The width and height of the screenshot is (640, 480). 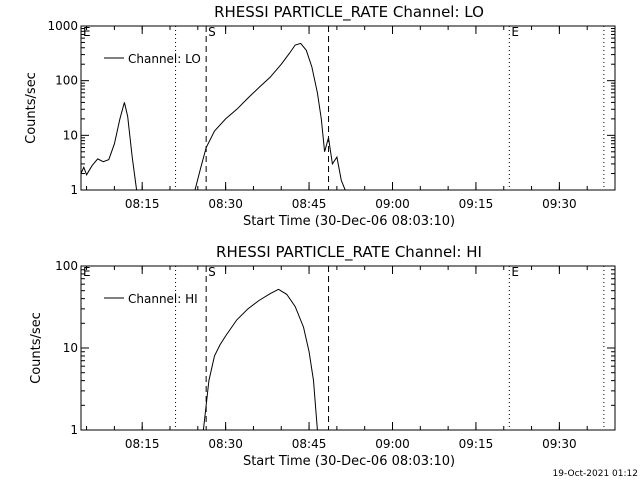 What do you see at coordinates (349, 12) in the screenshot?
I see `chart-title: RHESSI PARTICLE_RATE Channel: LO` at bounding box center [349, 12].